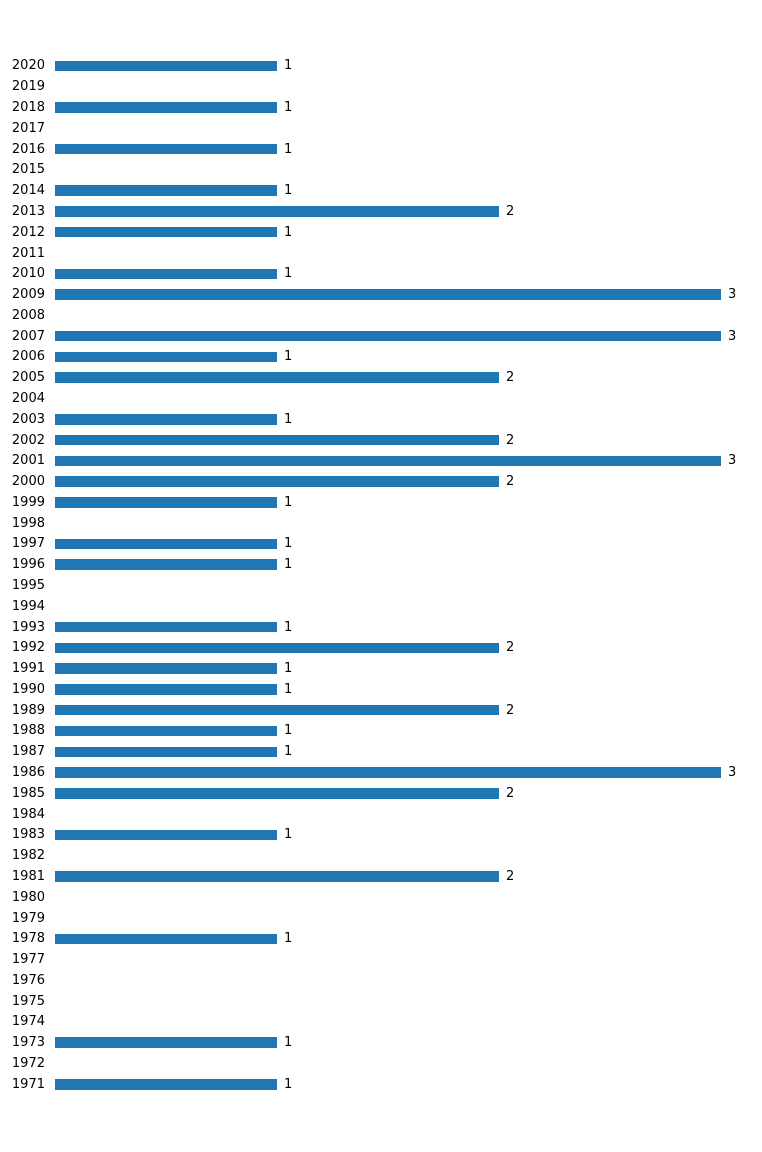  Describe the element at coordinates (28, 627) in the screenshot. I see `y-axis-tick-label: 1993` at that location.